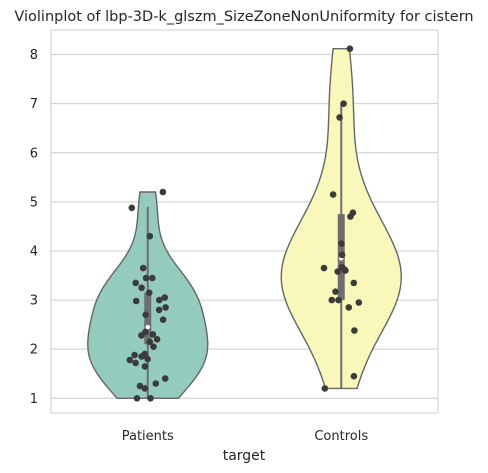 Image resolution: width=488 pixels, height=473 pixels. Describe the element at coordinates (34, 301) in the screenshot. I see `y-tick-label: 3` at that location.